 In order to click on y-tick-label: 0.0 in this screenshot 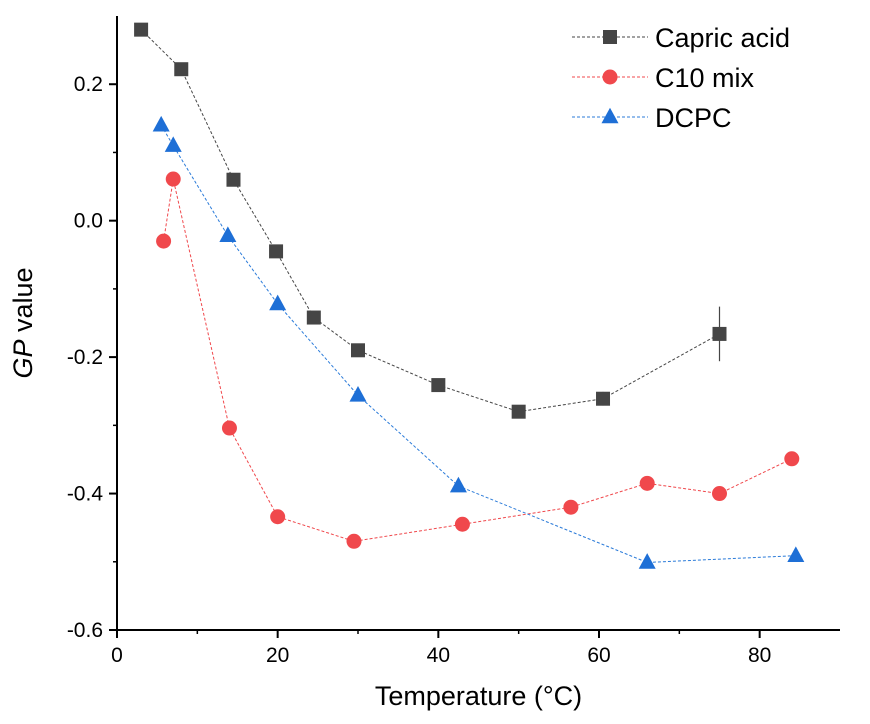, I will do `click(88, 221)`.